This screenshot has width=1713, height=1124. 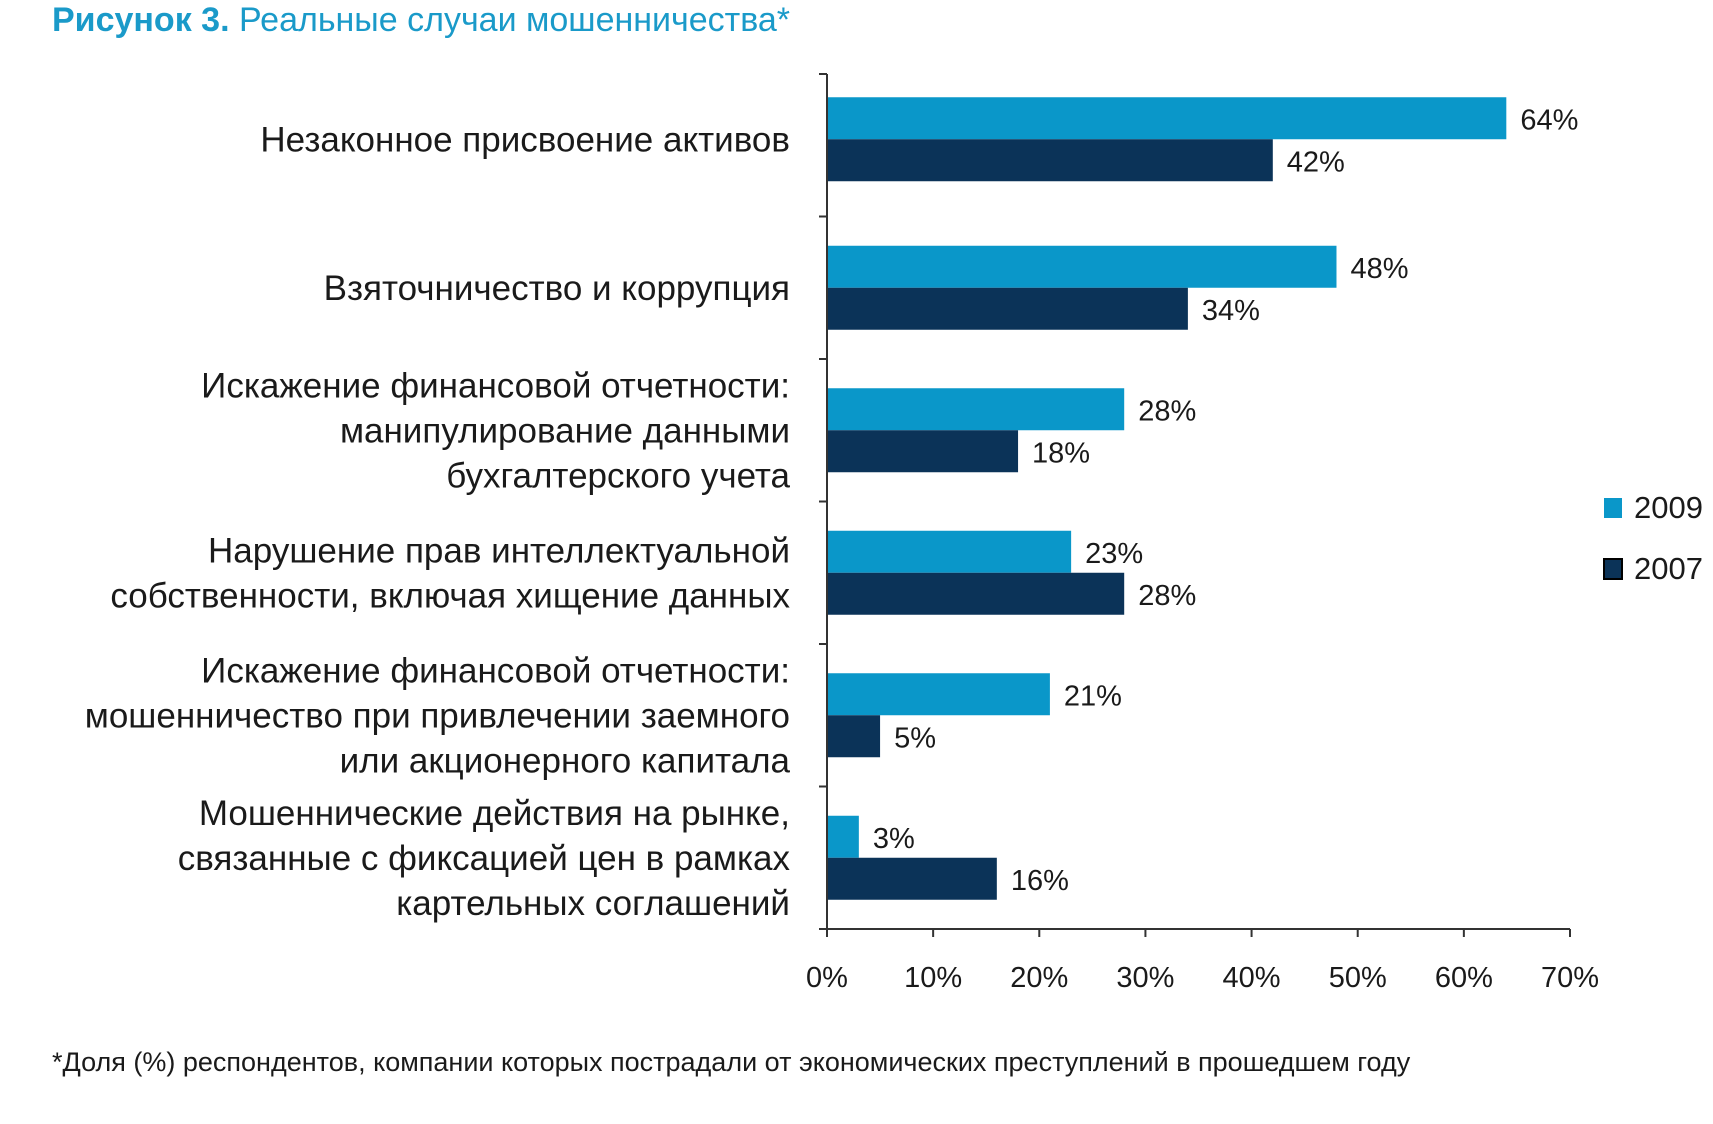 What do you see at coordinates (1668, 568) in the screenshot?
I see `legend-label-2007: 2007` at bounding box center [1668, 568].